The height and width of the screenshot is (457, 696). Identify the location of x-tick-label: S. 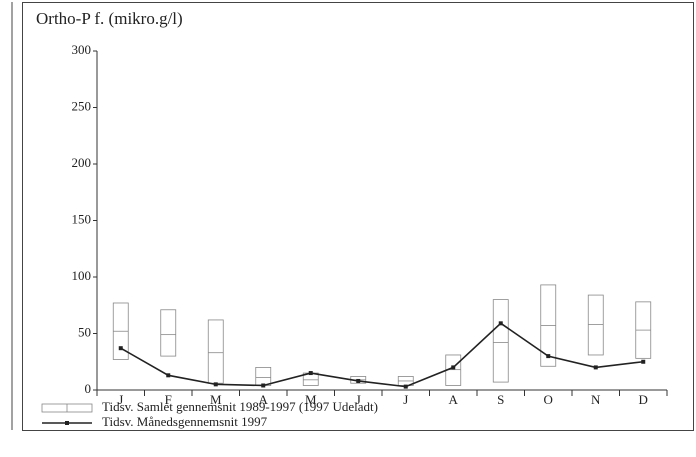
(500, 399).